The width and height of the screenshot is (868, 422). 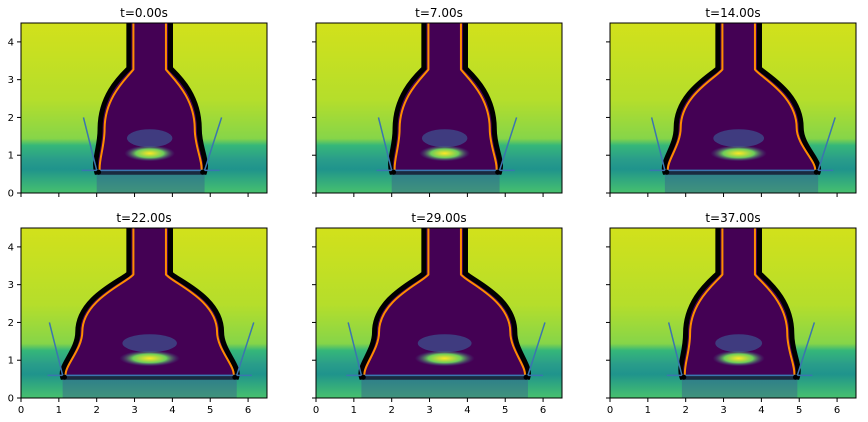 I want to click on panel-3: t=14.00s, so click(x=731, y=101).